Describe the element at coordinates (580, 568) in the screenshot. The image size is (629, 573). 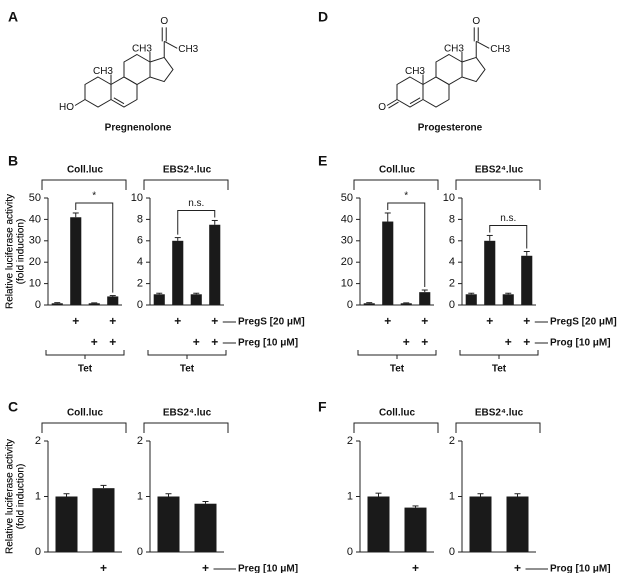
I see `condition-label: Prog [10 μM]` at that location.